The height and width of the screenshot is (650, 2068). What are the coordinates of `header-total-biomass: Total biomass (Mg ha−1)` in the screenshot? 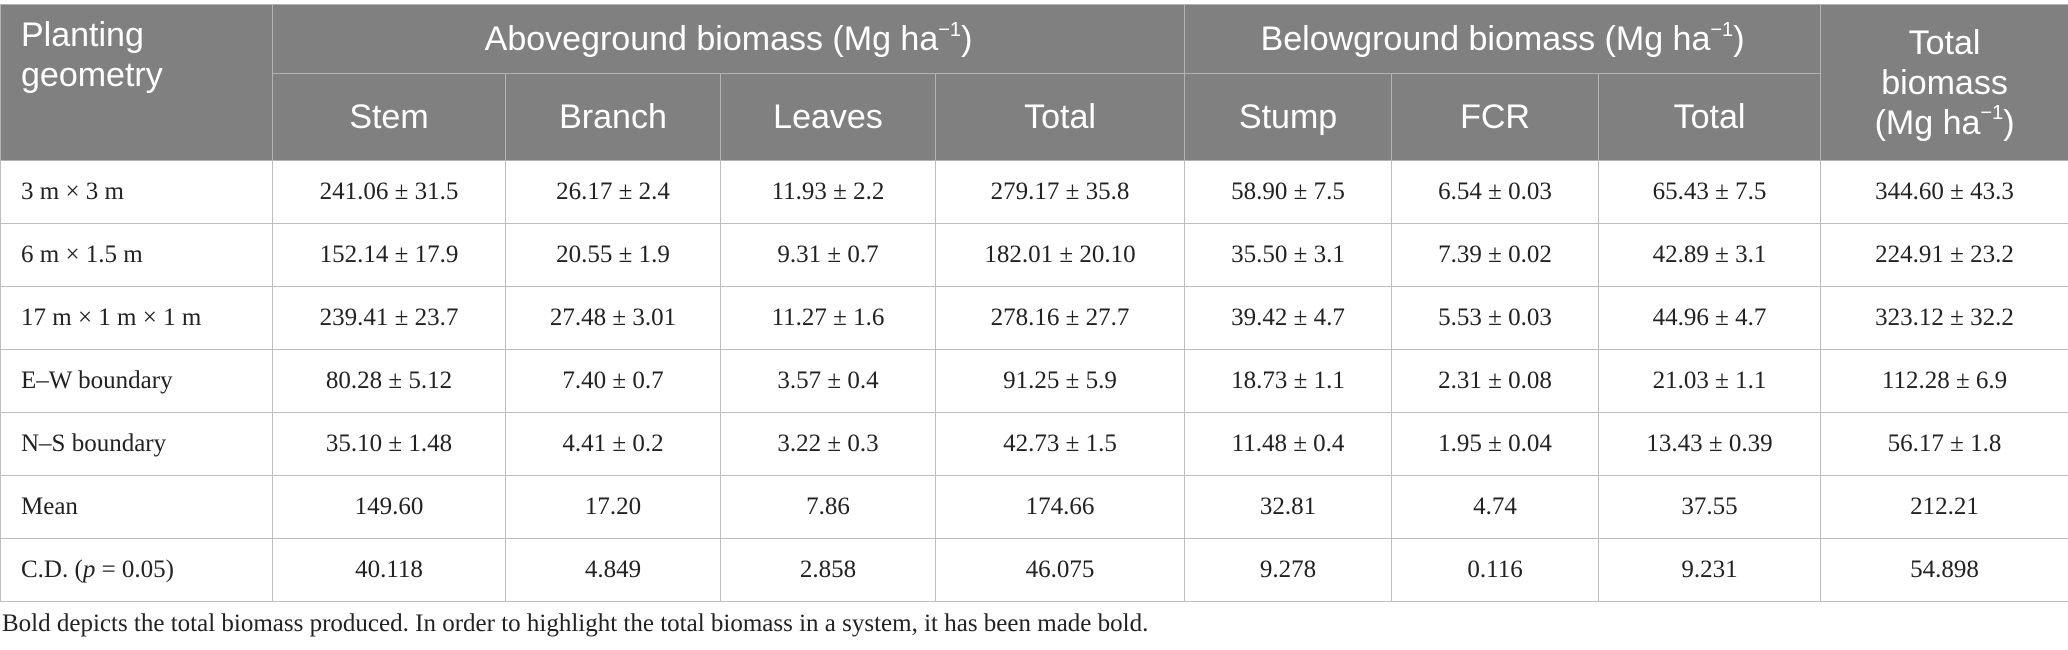 It's located at (1944, 82).